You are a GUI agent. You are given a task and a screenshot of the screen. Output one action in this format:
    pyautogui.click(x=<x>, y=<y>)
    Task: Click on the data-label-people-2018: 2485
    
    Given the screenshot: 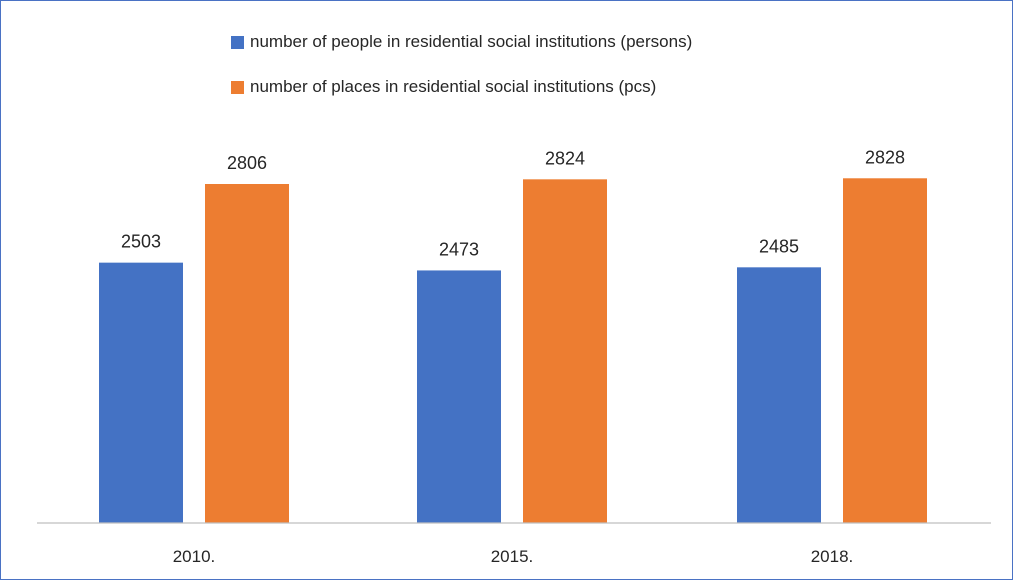 What is the action you would take?
    pyautogui.click(x=779, y=246)
    